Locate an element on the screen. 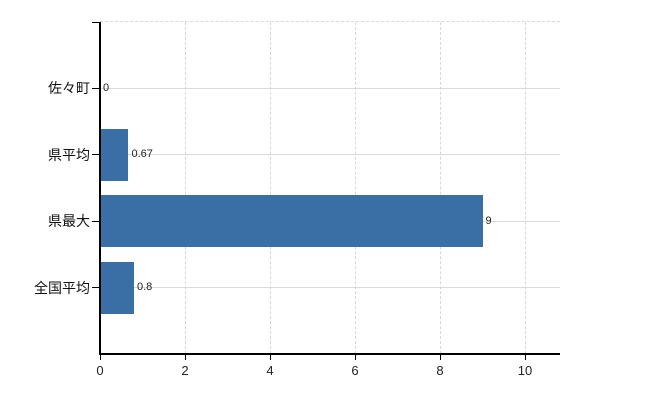 This screenshot has width=650, height=400. category-label: 県最大 is located at coordinates (69, 221).